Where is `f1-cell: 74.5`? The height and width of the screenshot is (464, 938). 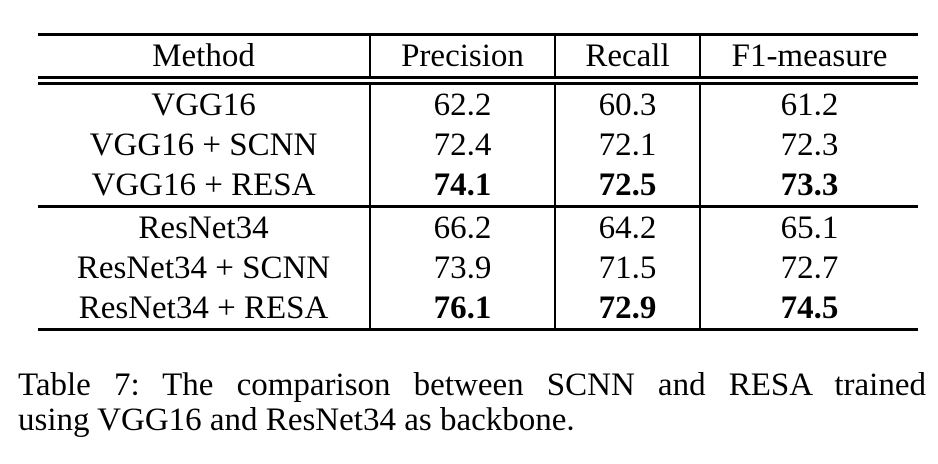
f1-cell: 74.5 is located at coordinates (808, 309).